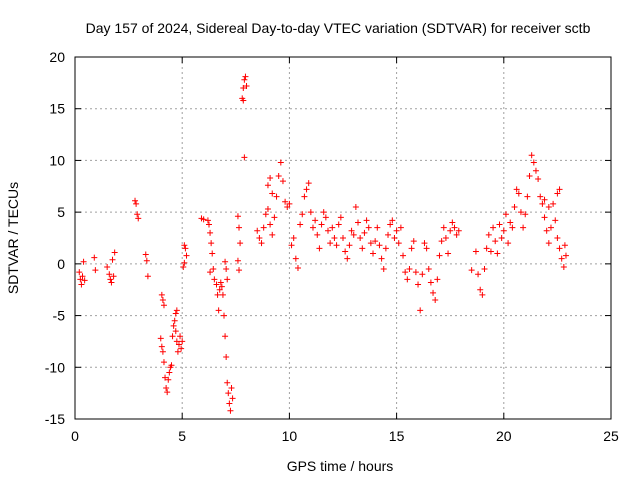 The height and width of the screenshot is (480, 640). Describe the element at coordinates (290, 436) in the screenshot. I see `x-tick-label: 10` at that location.